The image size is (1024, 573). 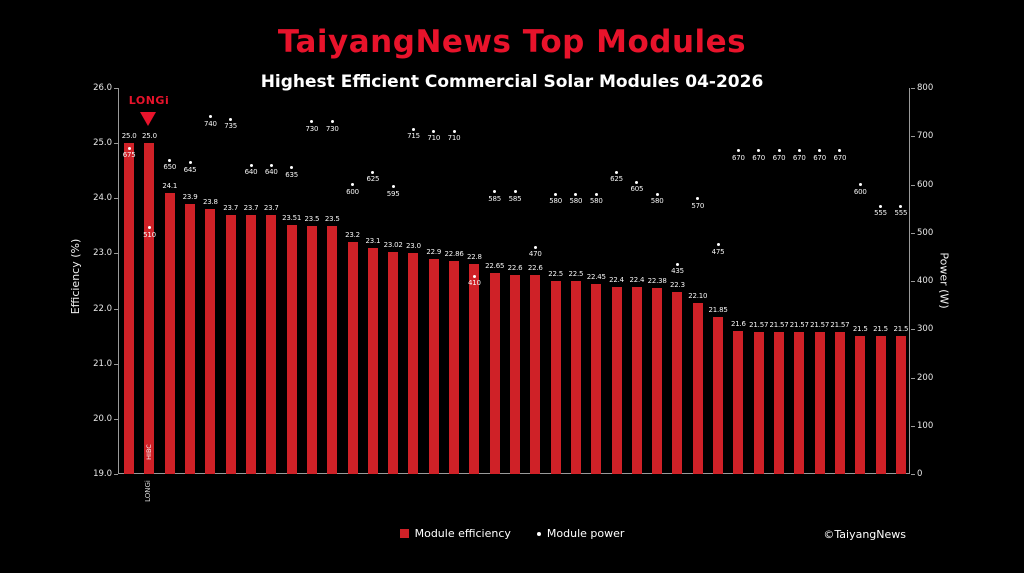 What do you see at coordinates (515, 268) in the screenshot?
I see `efficiency-value-label: 22.6` at bounding box center [515, 268].